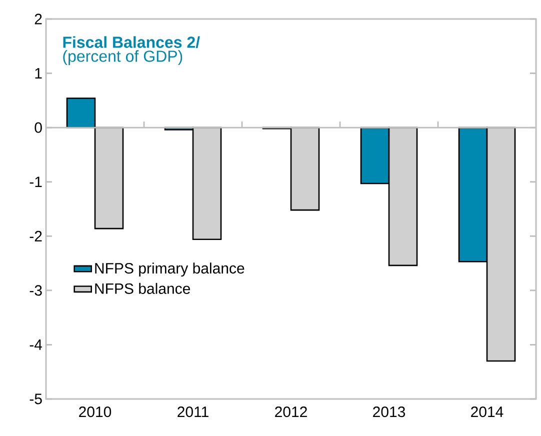  What do you see at coordinates (36, 290) in the screenshot?
I see `y-tick-label: -3` at bounding box center [36, 290].